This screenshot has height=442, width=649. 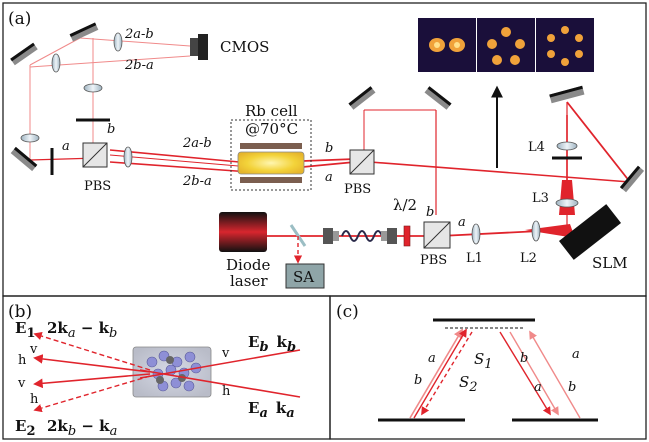 What do you see at coordinates (92, 394) in the screenshot?
I see `beam-e2-h` at bounding box center [92, 394].